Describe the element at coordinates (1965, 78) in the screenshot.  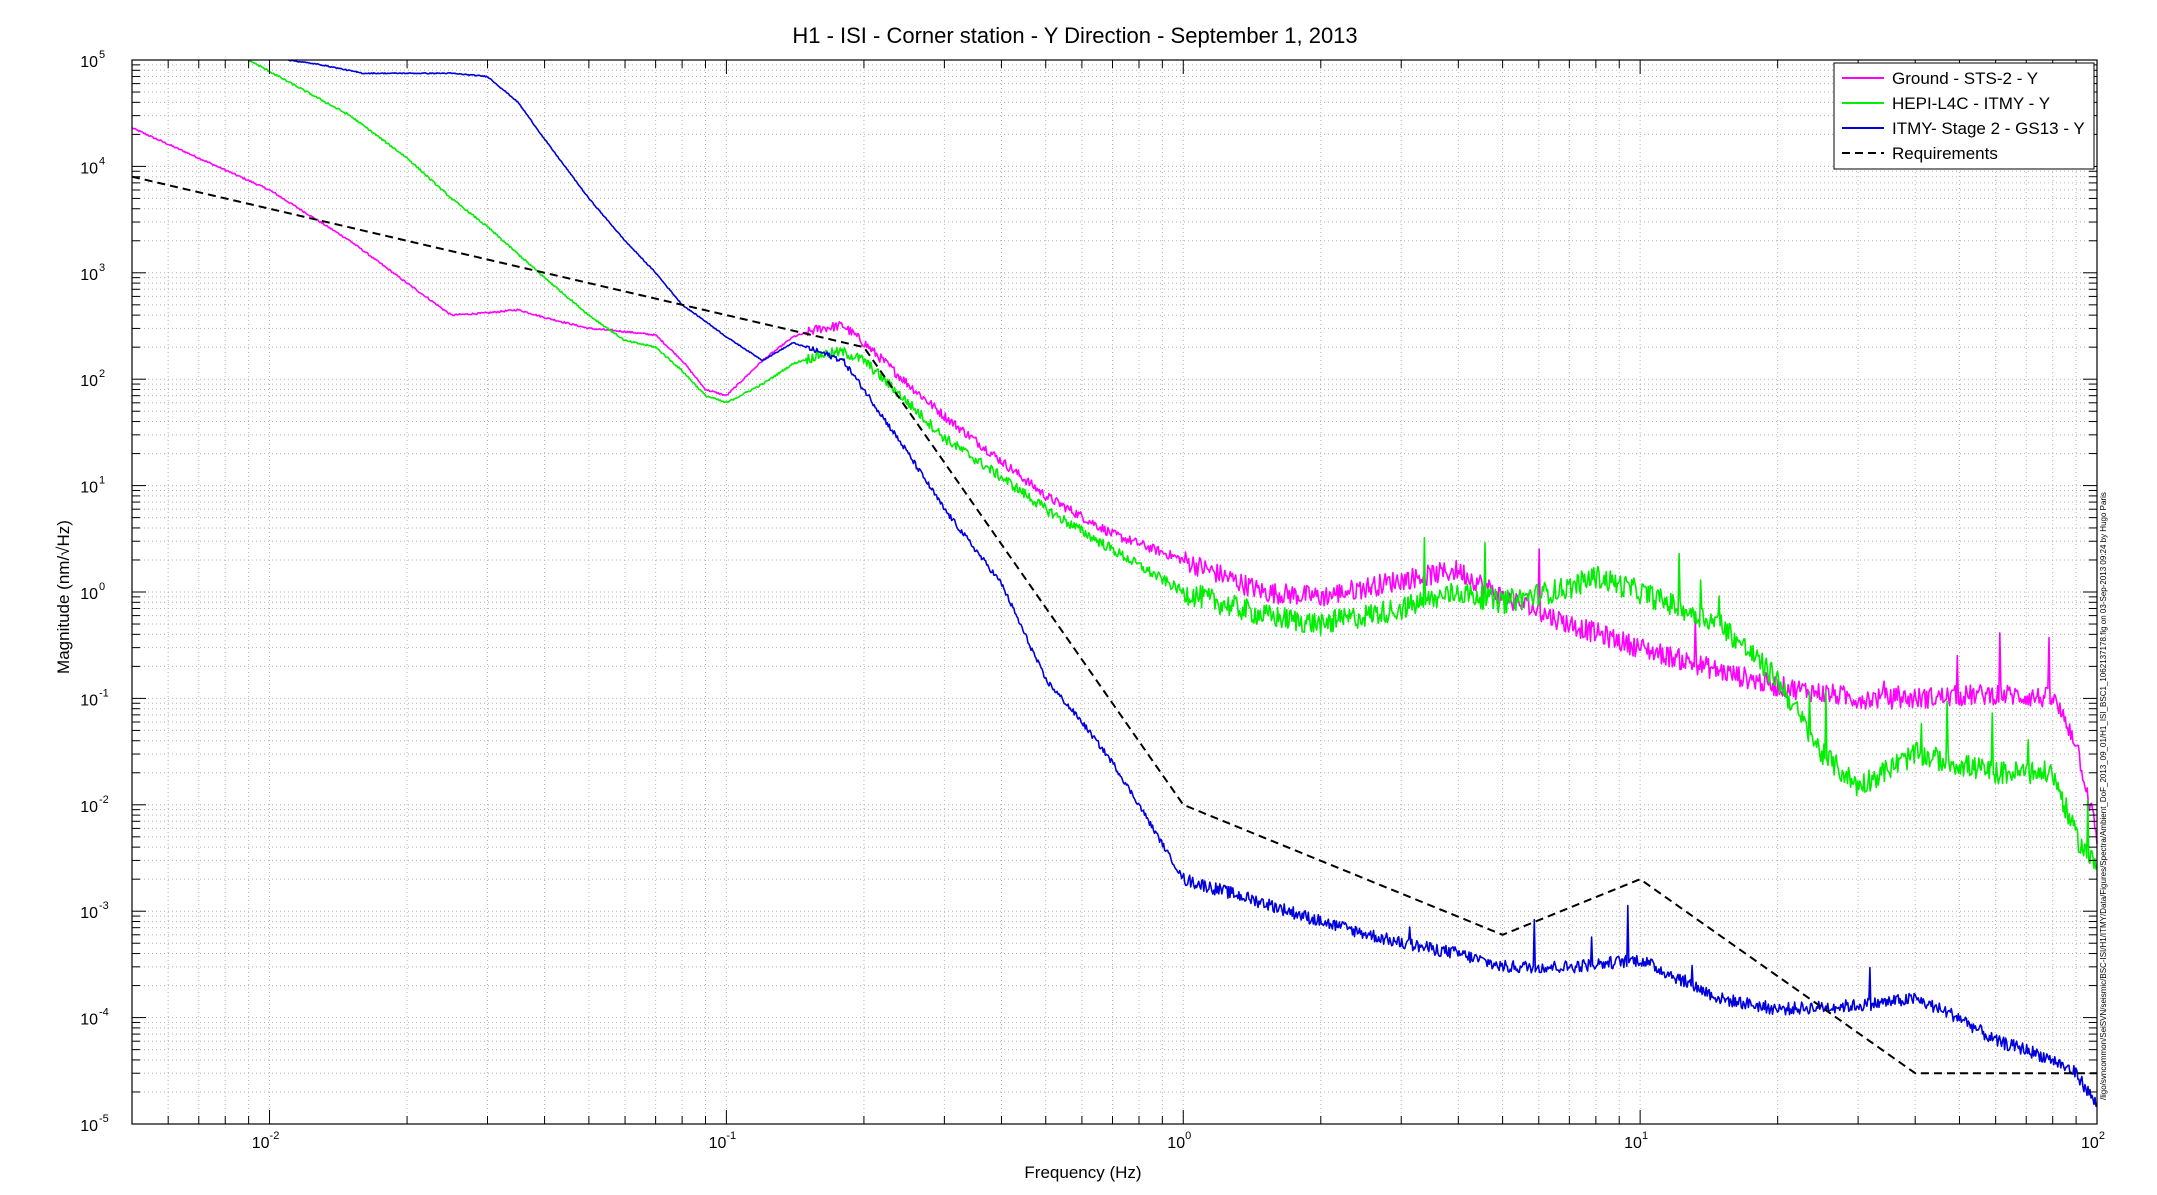
I see `legend-label-0: Ground - STS-2 - Y` at that location.